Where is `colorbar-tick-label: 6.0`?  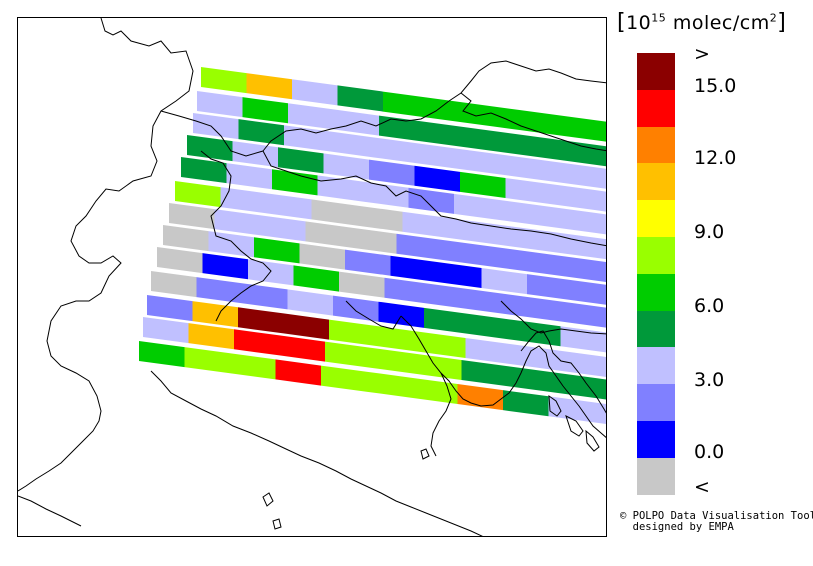 colorbar-tick-label: 6.0 is located at coordinates (709, 306).